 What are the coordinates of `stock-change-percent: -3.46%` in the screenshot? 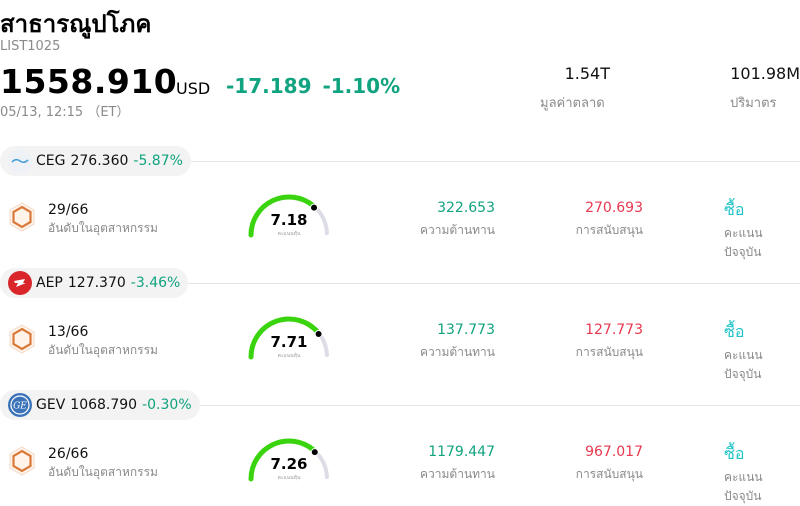 It's located at (155, 283).